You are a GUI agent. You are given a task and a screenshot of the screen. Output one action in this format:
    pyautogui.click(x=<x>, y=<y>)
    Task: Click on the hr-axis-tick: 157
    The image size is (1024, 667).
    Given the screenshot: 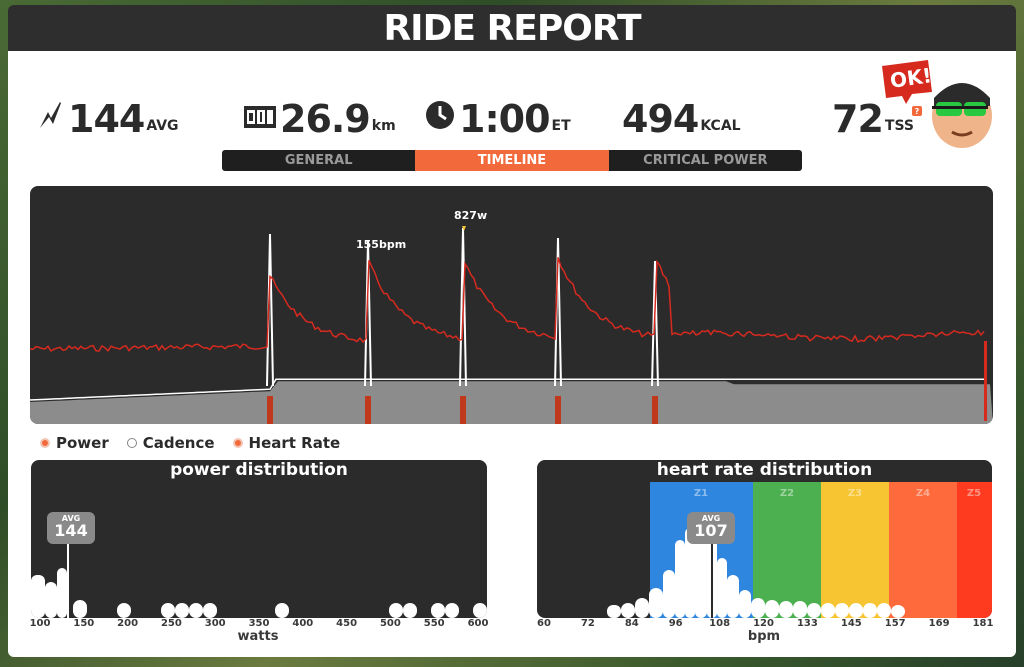 What is the action you would take?
    pyautogui.click(x=895, y=623)
    